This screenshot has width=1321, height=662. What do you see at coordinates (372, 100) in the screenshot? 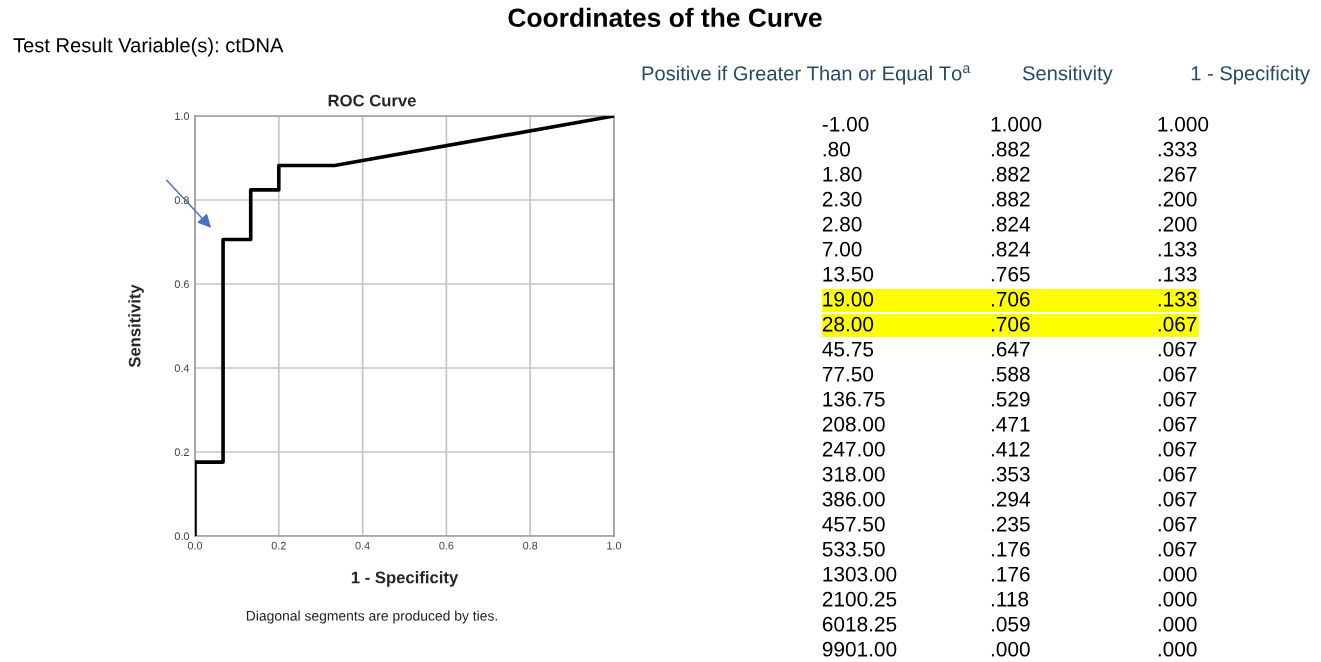
I see `chart-title: ROC Curve` at bounding box center [372, 100].